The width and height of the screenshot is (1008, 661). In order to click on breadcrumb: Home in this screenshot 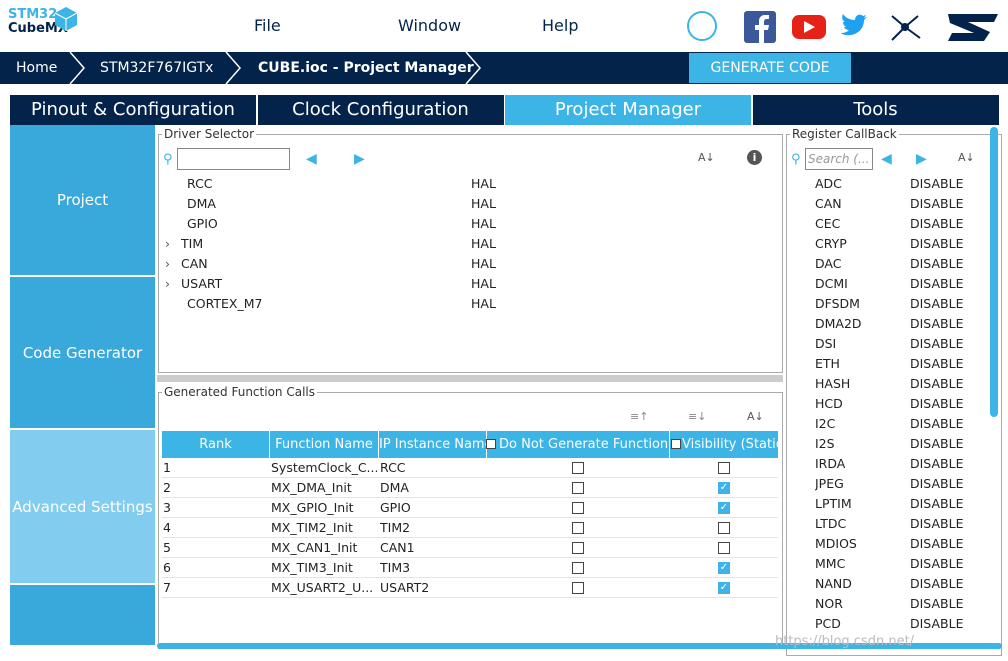, I will do `click(37, 68)`.